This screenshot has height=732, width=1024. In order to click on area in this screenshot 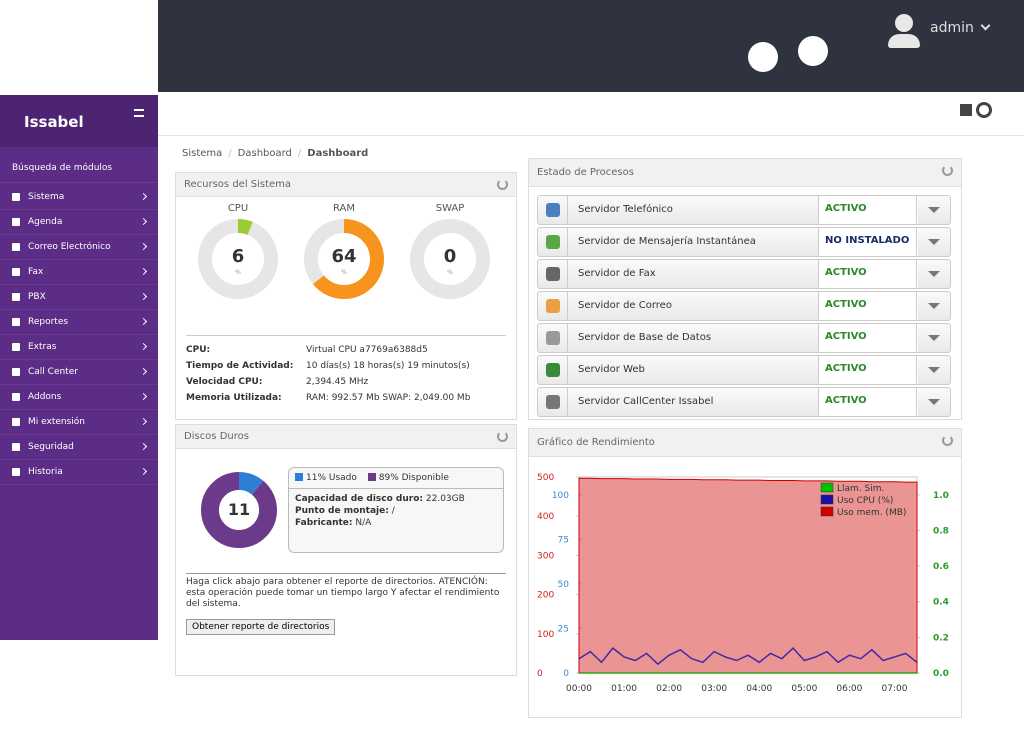, I will do `click(748, 575)`.